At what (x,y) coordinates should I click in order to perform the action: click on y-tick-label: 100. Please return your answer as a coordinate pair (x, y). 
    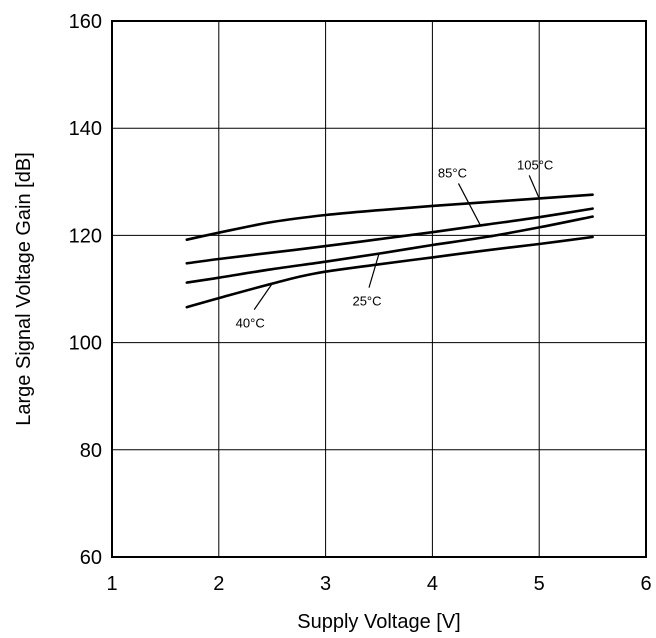
    Looking at the image, I should click on (85, 344).